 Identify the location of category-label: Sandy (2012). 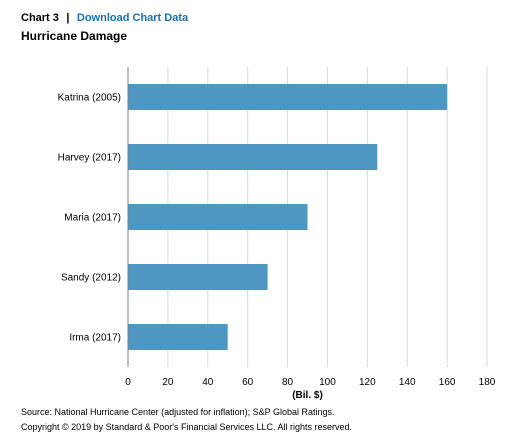
(91, 278).